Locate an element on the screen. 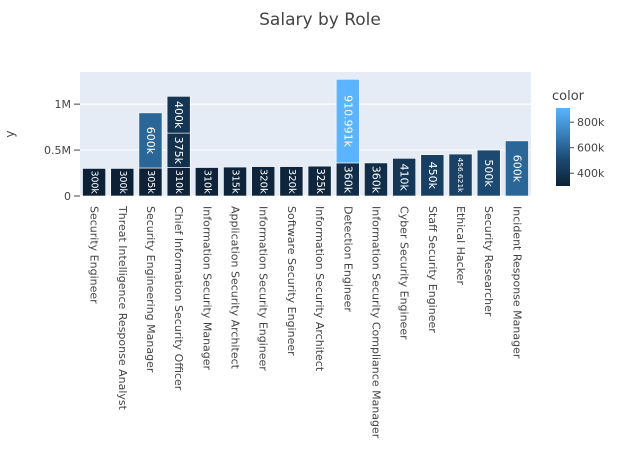 The width and height of the screenshot is (639, 468). x-tick-label: Information Security Compliance Manager is located at coordinates (375, 322).